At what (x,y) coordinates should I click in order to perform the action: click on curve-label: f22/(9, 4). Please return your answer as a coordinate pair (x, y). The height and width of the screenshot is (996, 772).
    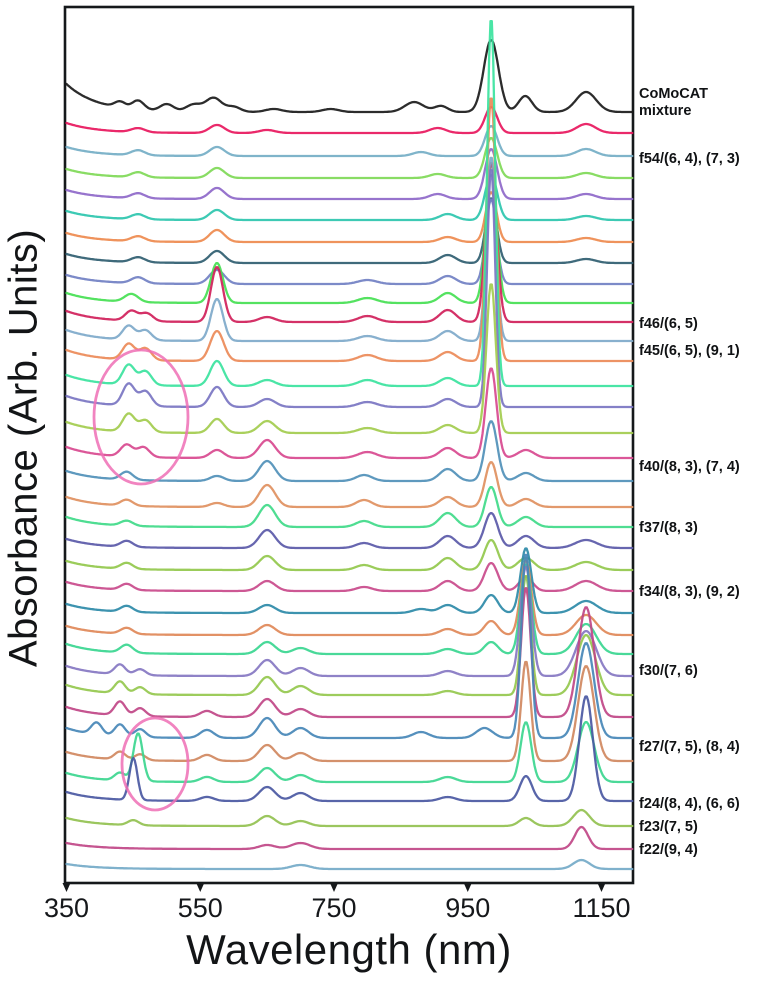
    Looking at the image, I should click on (668, 850).